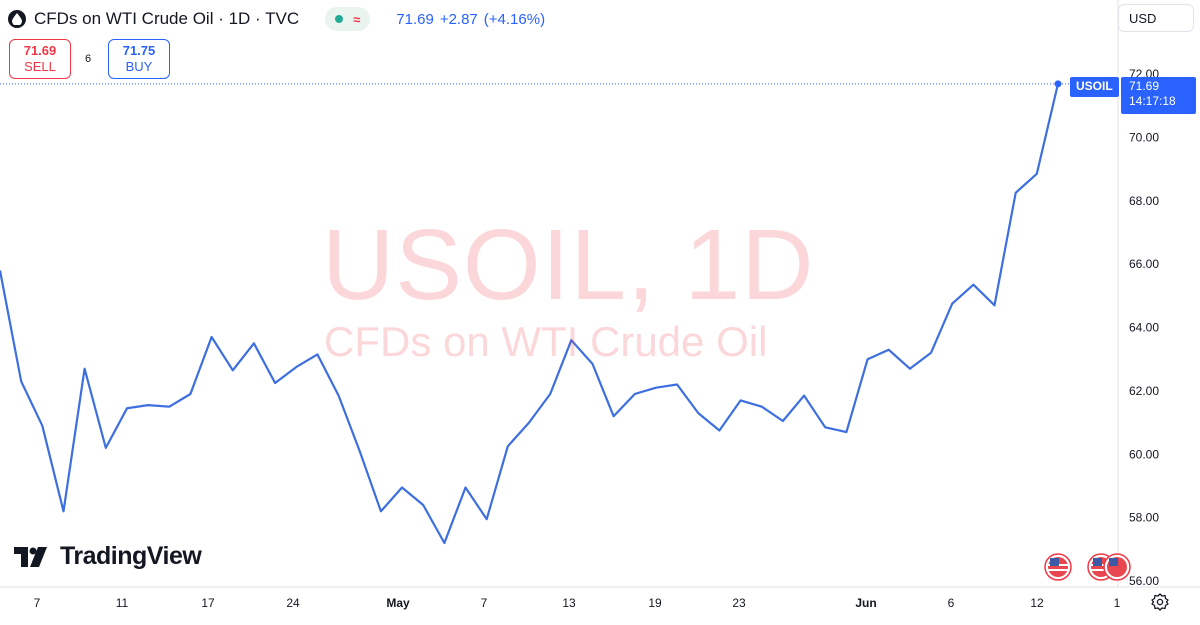 The width and height of the screenshot is (1200, 625). I want to click on last-price-label: 71.69 14:17:18, so click(1158, 95).